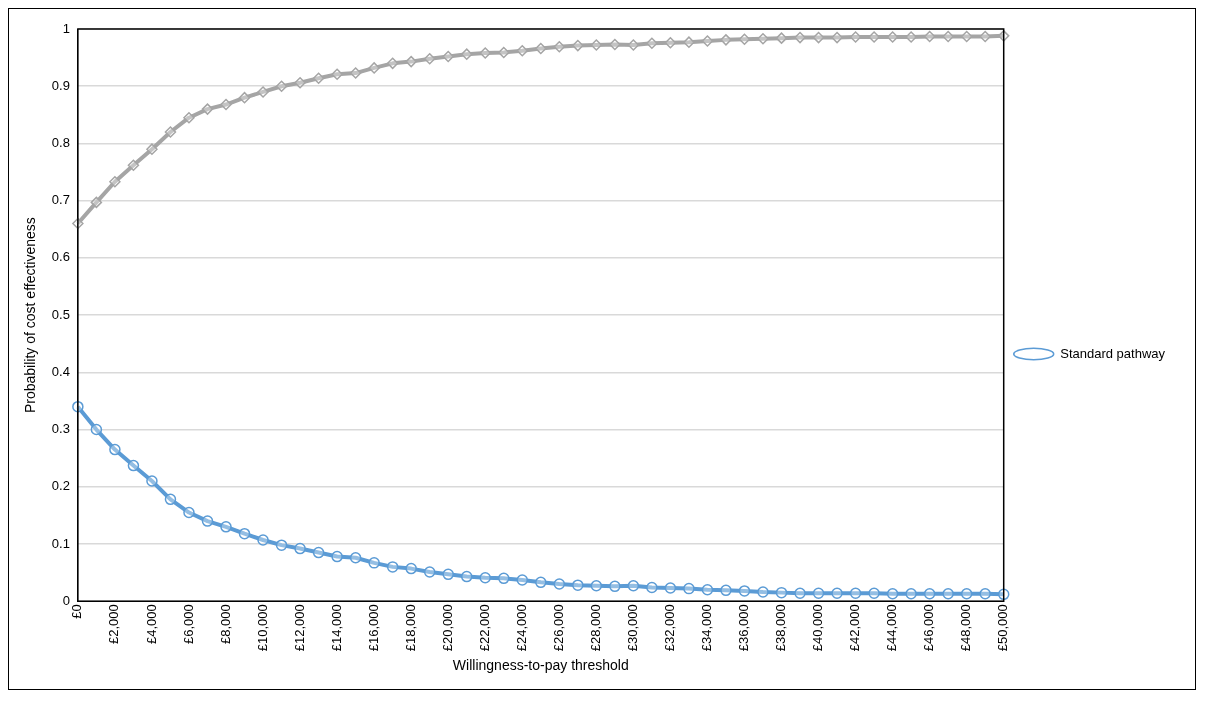 Image resolution: width=1208 pixels, height=709 pixels. What do you see at coordinates (447, 628) in the screenshot?
I see `x-tick-label: £20,000` at bounding box center [447, 628].